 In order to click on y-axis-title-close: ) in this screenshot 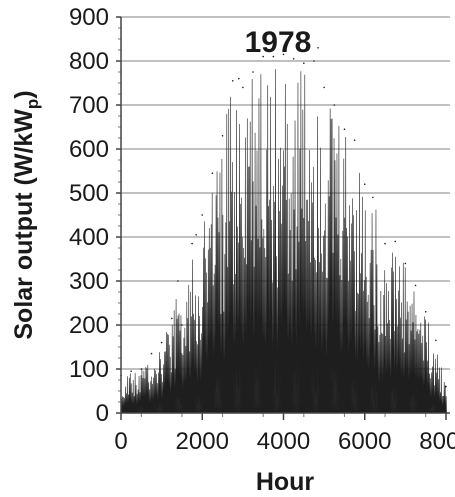, I will do `click(24, 94)`.